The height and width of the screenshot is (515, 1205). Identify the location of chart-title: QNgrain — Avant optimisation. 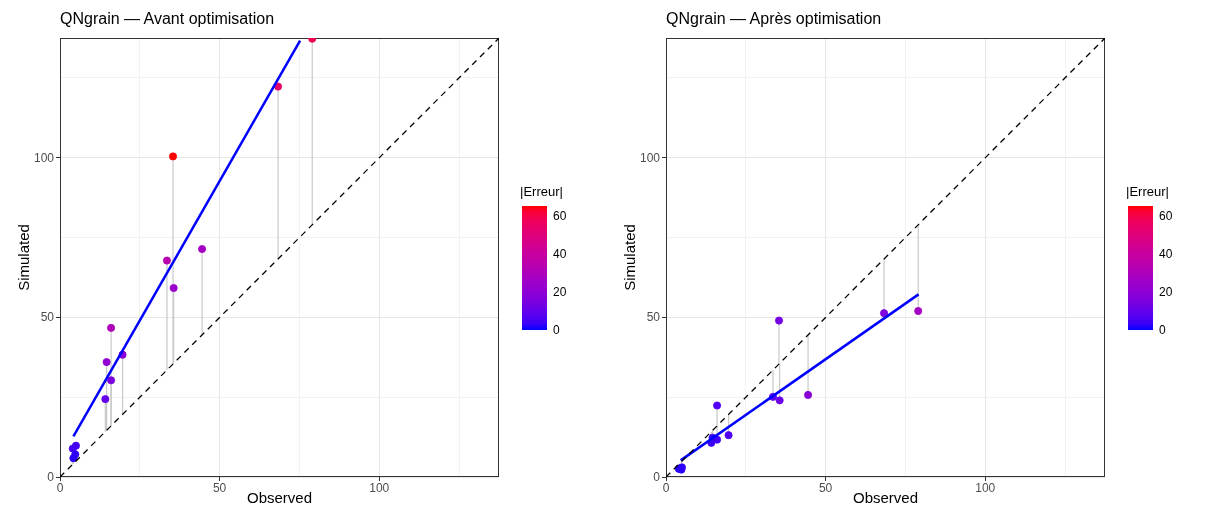
(167, 19).